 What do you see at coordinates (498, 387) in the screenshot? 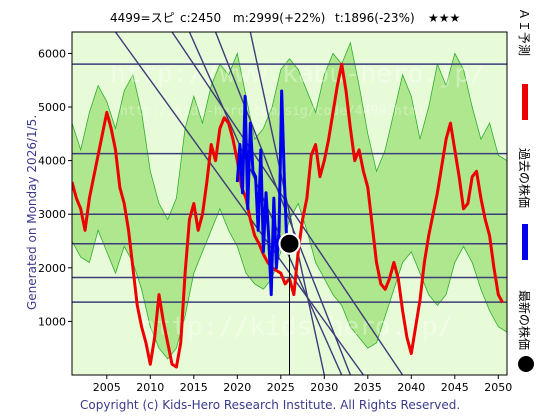
I see `x-tick-label: 2050` at bounding box center [498, 387].